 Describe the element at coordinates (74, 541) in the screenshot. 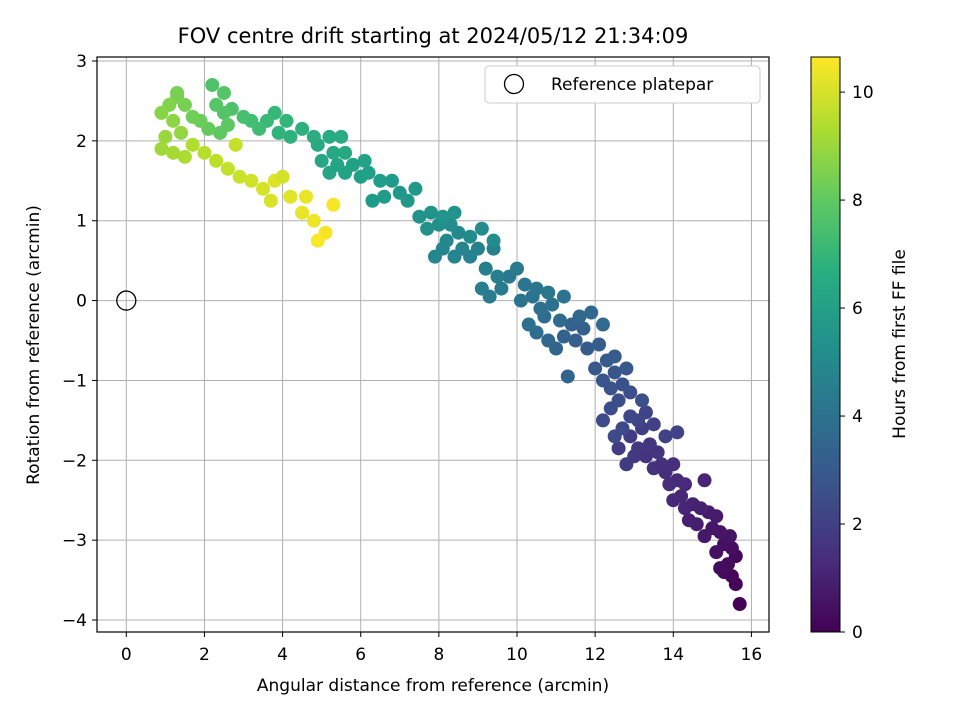

I see `y-tick-label: −3` at that location.